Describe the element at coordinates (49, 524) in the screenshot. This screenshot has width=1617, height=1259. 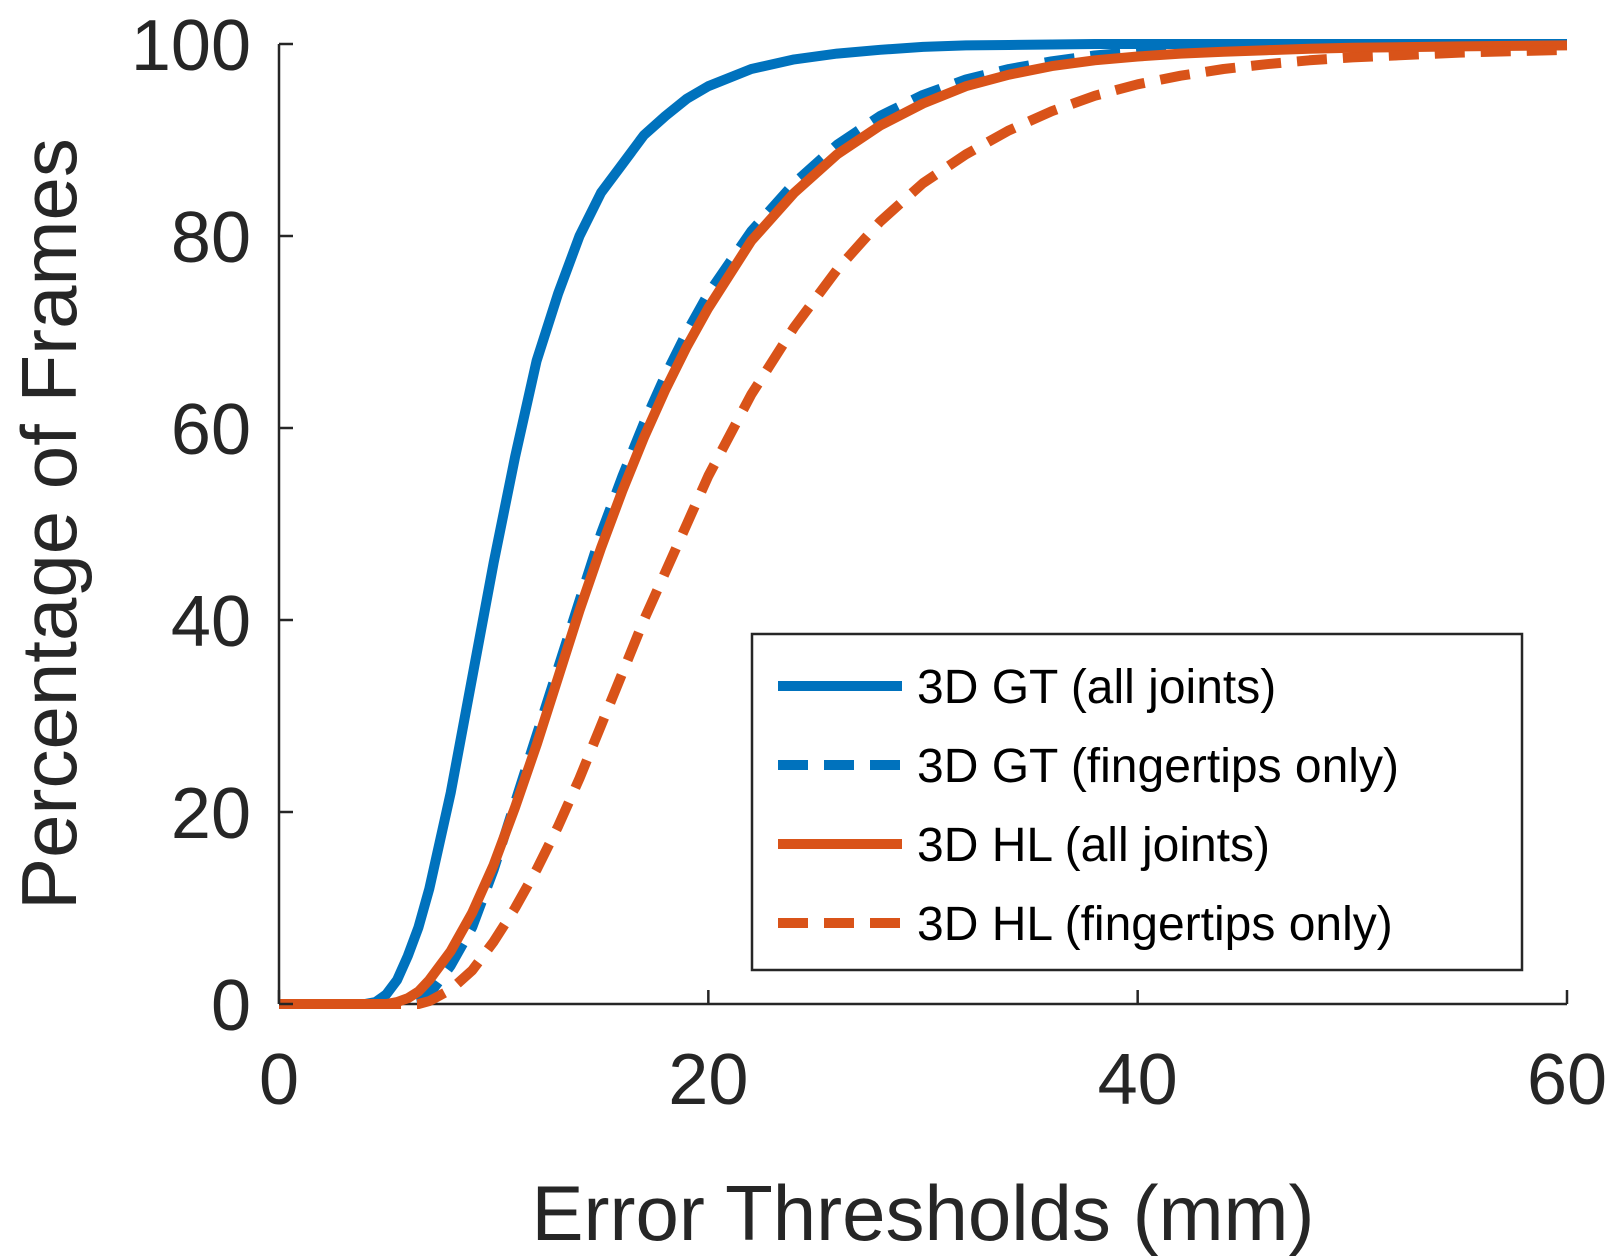
I see `y-axis-label: Percentage of Frames` at that location.